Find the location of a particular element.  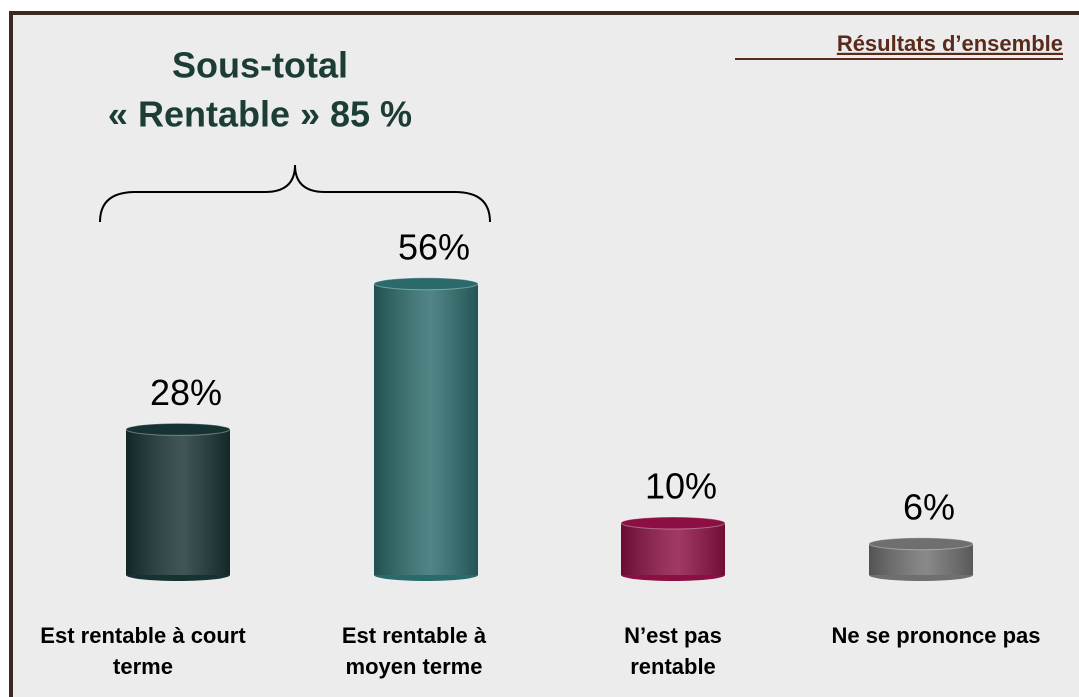

value-label: 10% is located at coordinates (681, 486).